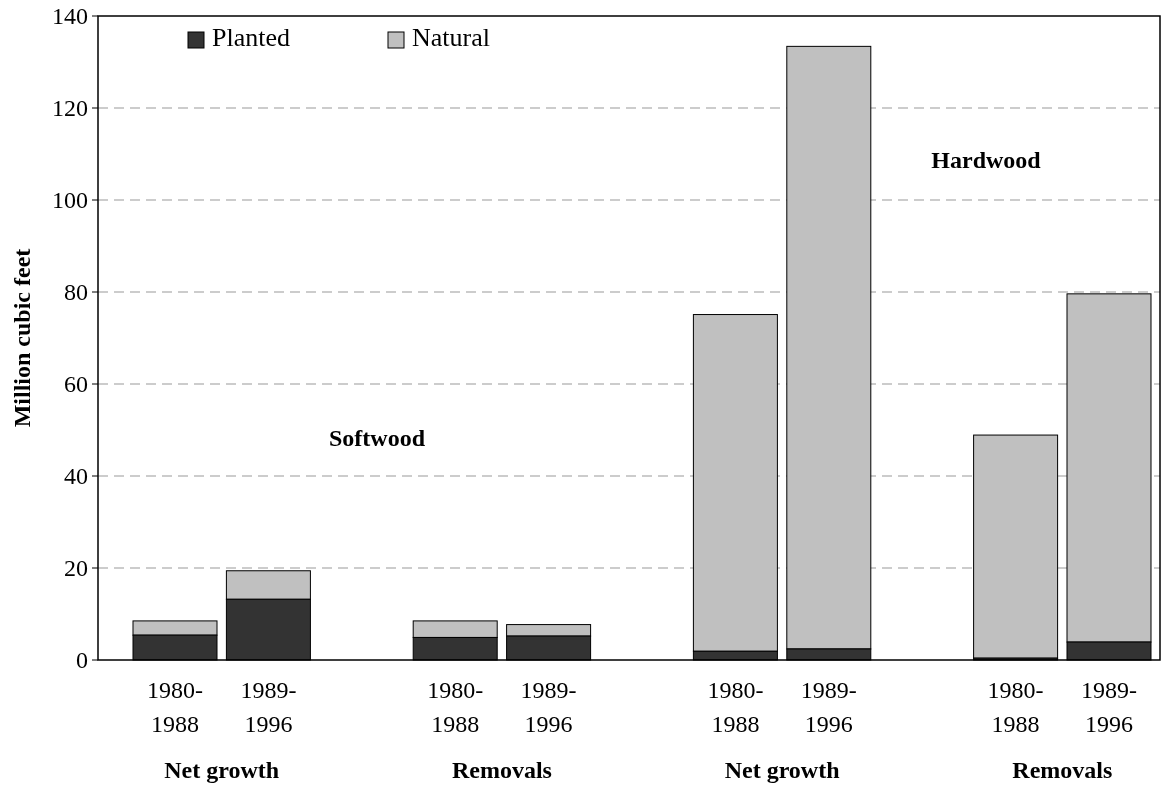 The image size is (1166, 795). What do you see at coordinates (76, 292) in the screenshot?
I see `y-tick-label: 80` at bounding box center [76, 292].